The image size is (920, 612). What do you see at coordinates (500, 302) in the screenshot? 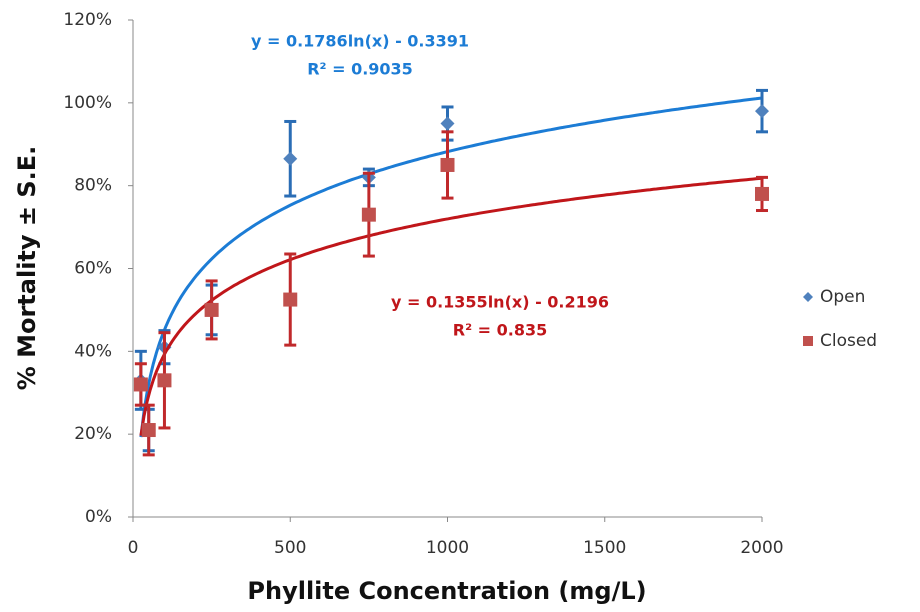
I see `trendline-equation: y = 0.1355ln(x) - 0.2196` at bounding box center [500, 302].